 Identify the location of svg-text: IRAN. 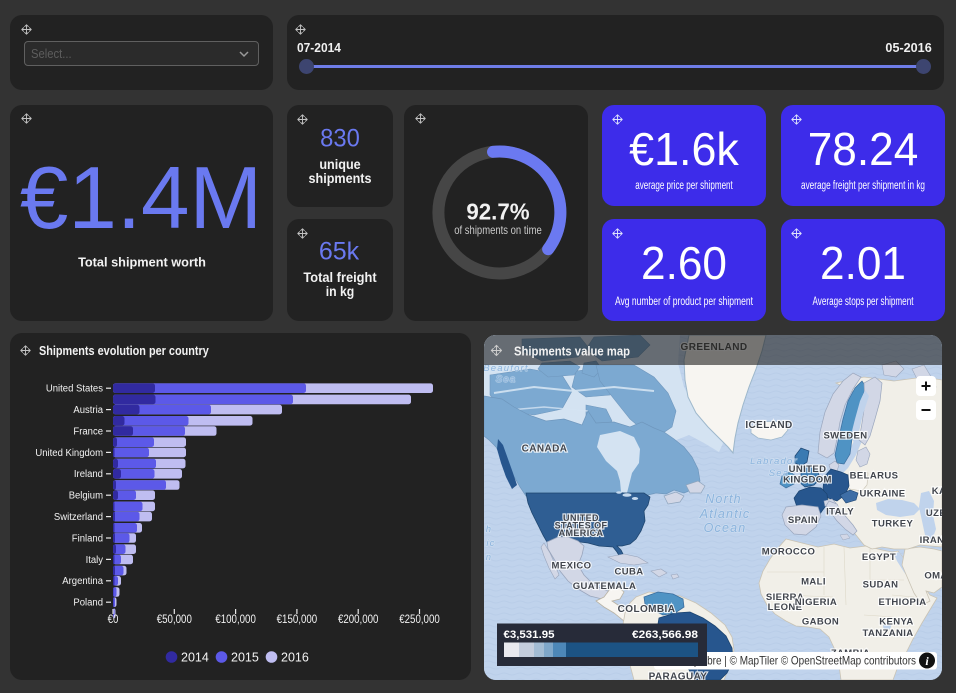
(931, 540).